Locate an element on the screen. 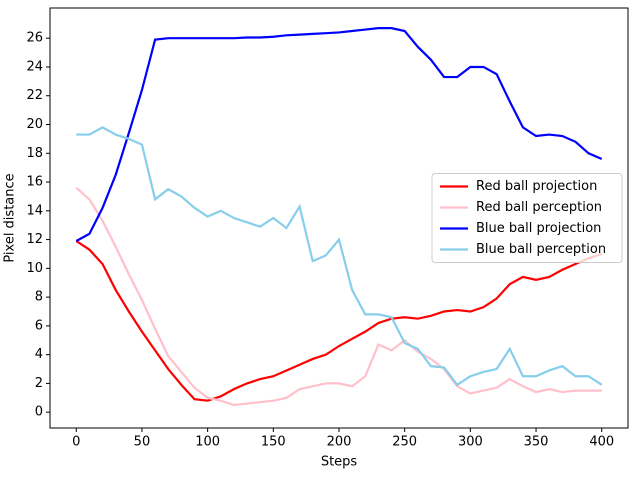 The height and width of the screenshot is (484, 640). y-tick-label: 22 is located at coordinates (34, 95).